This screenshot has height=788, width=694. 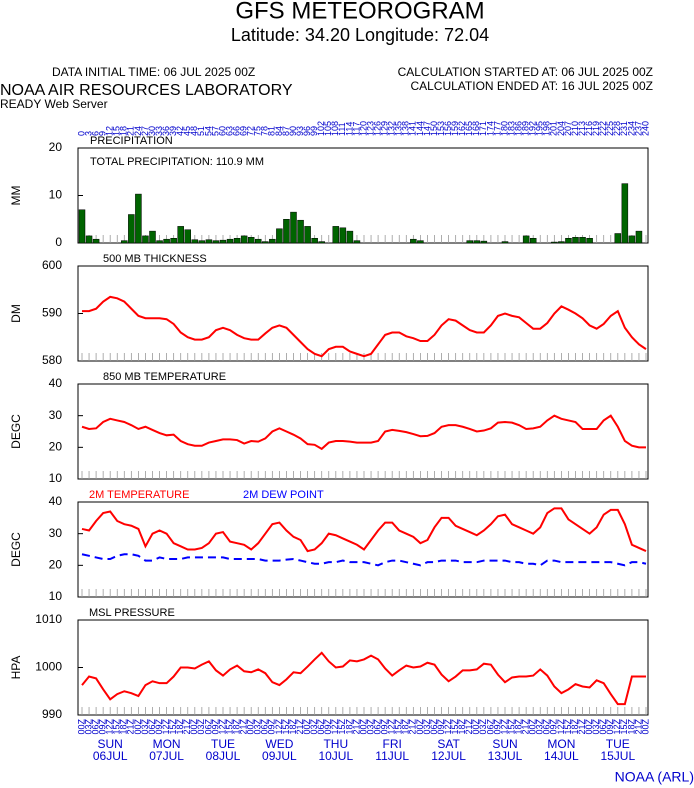 What do you see at coordinates (146, 90) in the screenshot?
I see `lab-name: NOAA AIR RESOURCES LABORATORY` at bounding box center [146, 90].